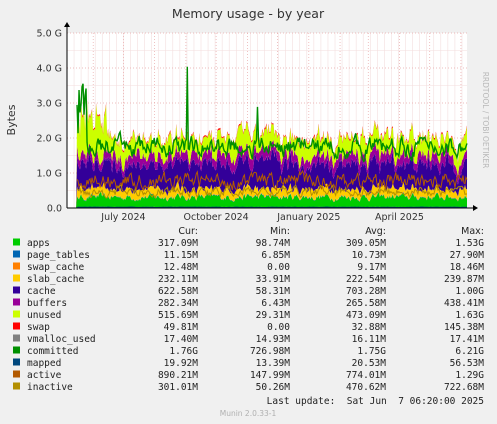 The image size is (497, 424). Describe the element at coordinates (280, 231) in the screenshot. I see `legend-header-min: Min:` at that location.